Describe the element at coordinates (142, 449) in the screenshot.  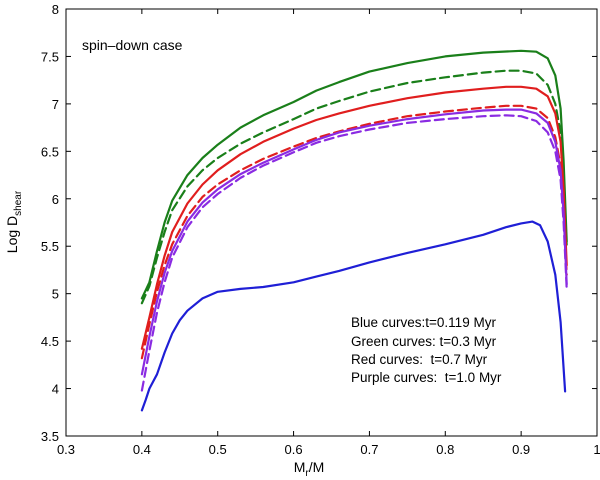
I see `x-tick-label: 0.4` at that location.